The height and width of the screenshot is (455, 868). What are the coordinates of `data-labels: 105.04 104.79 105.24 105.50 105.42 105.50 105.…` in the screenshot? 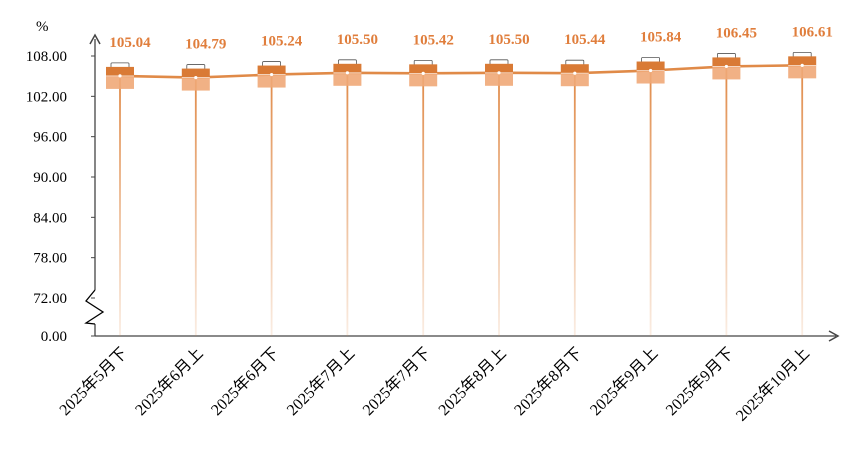 It's located at (470, 38).